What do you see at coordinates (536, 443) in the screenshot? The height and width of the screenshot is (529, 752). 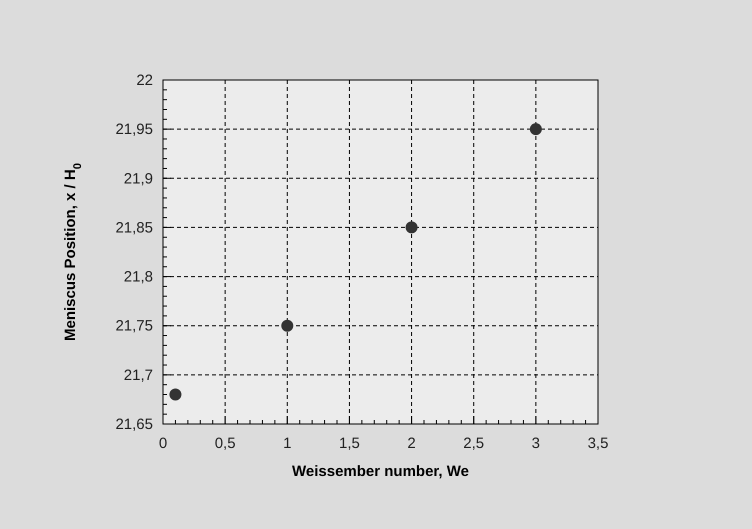 I see `x-tick-label: 3` at bounding box center [536, 443].